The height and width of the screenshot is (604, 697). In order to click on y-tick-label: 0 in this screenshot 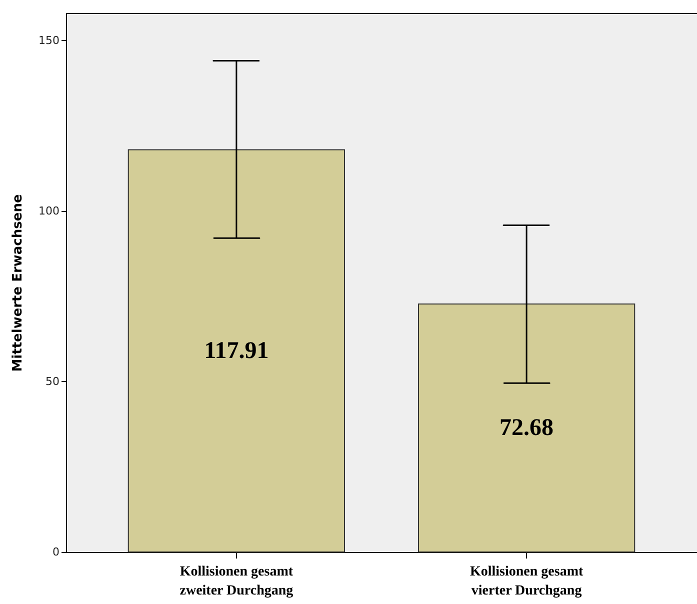, I will do `click(56, 552)`.